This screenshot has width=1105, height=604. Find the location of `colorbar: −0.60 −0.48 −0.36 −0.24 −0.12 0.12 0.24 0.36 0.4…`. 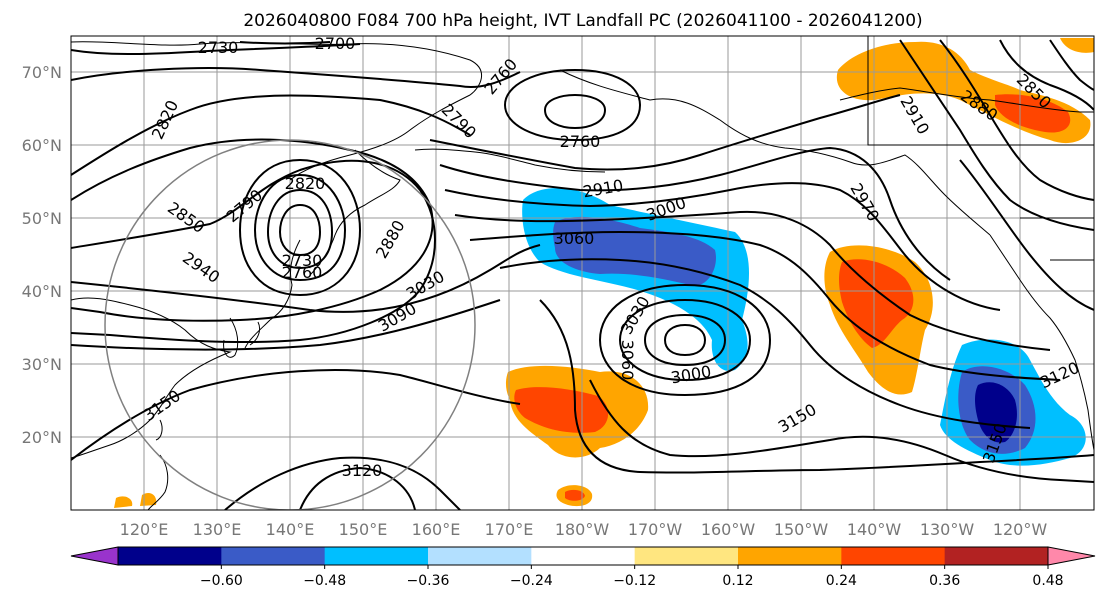

colorbar: −0.60 −0.48 −0.36 −0.24 −0.12 0.12 0.24 0.36 0.4… is located at coordinates (583, 567).